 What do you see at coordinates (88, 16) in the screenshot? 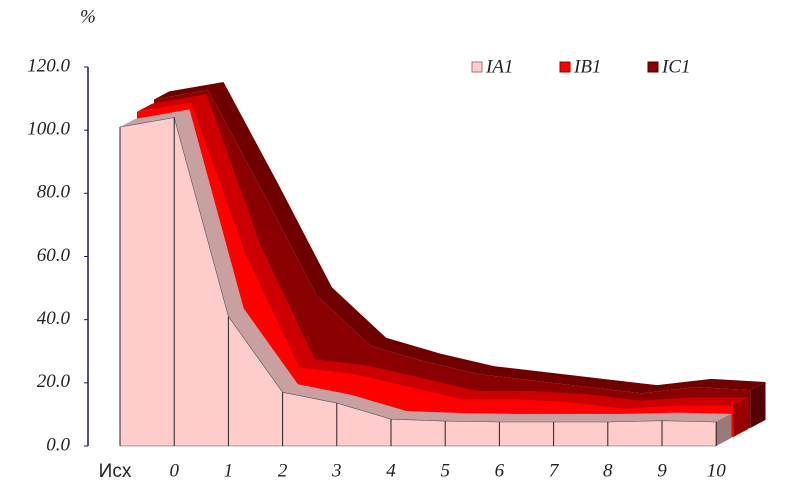
I see `y-axis-label: %` at bounding box center [88, 16].